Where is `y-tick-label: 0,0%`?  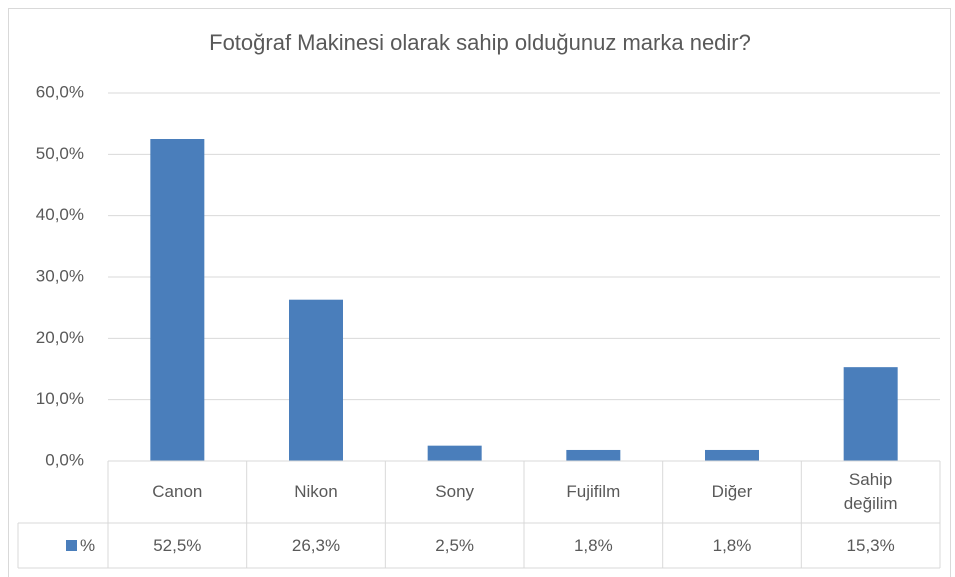
y-tick-label: 0,0% is located at coordinates (64, 459).